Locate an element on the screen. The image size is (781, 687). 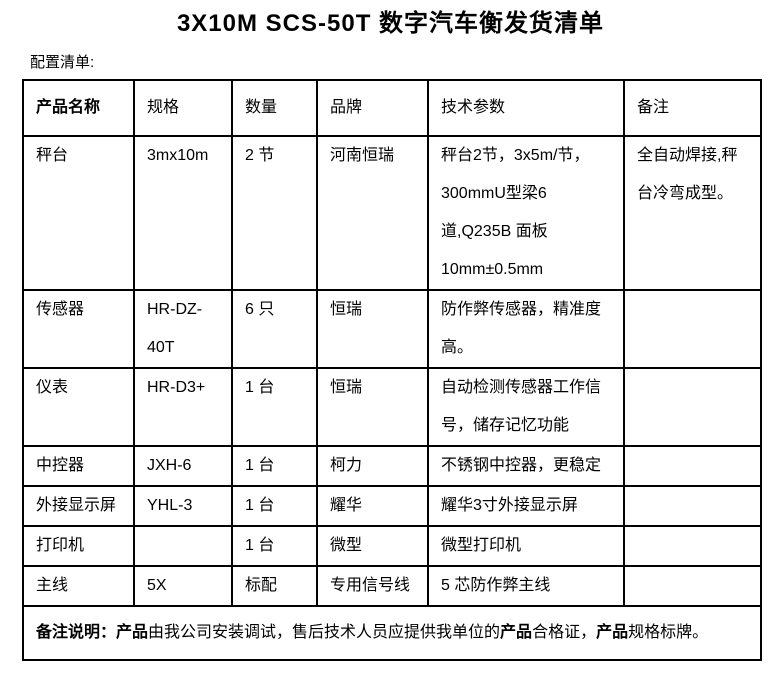
cell-qty: 2 节 is located at coordinates (274, 213).